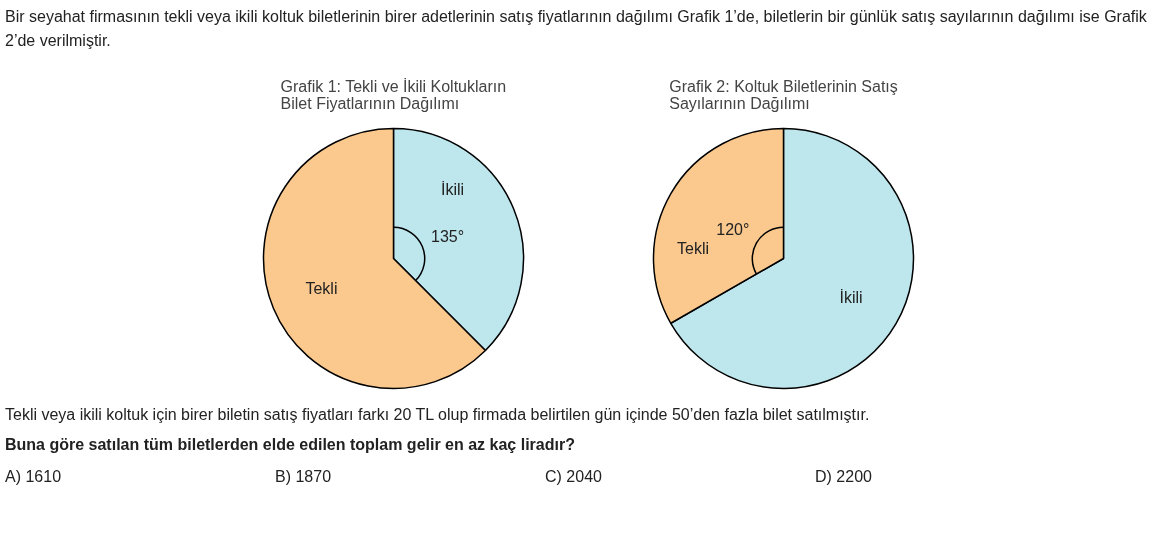 The height and width of the screenshot is (543, 1167). What do you see at coordinates (733, 229) in the screenshot?
I see `text: 120°` at bounding box center [733, 229].